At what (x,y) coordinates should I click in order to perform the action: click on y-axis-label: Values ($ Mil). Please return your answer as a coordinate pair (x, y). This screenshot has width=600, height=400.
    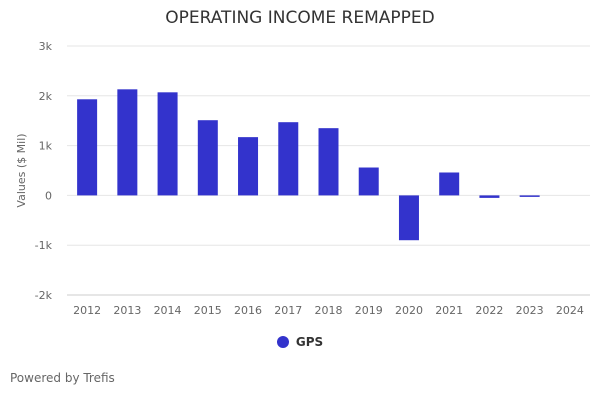
    Looking at the image, I should click on (21, 170).